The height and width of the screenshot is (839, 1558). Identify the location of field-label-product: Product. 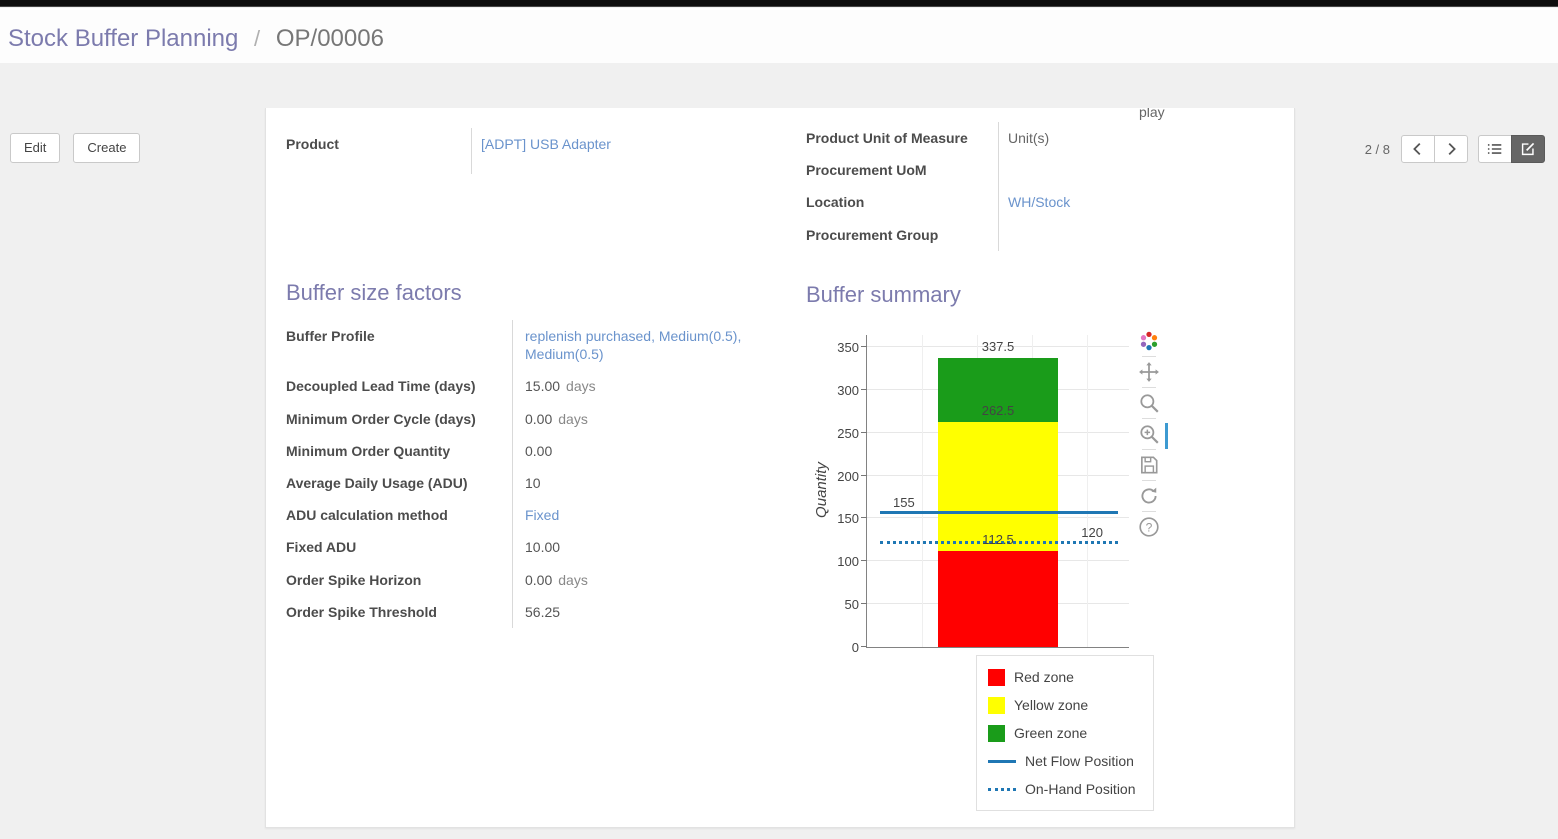
(312, 144).